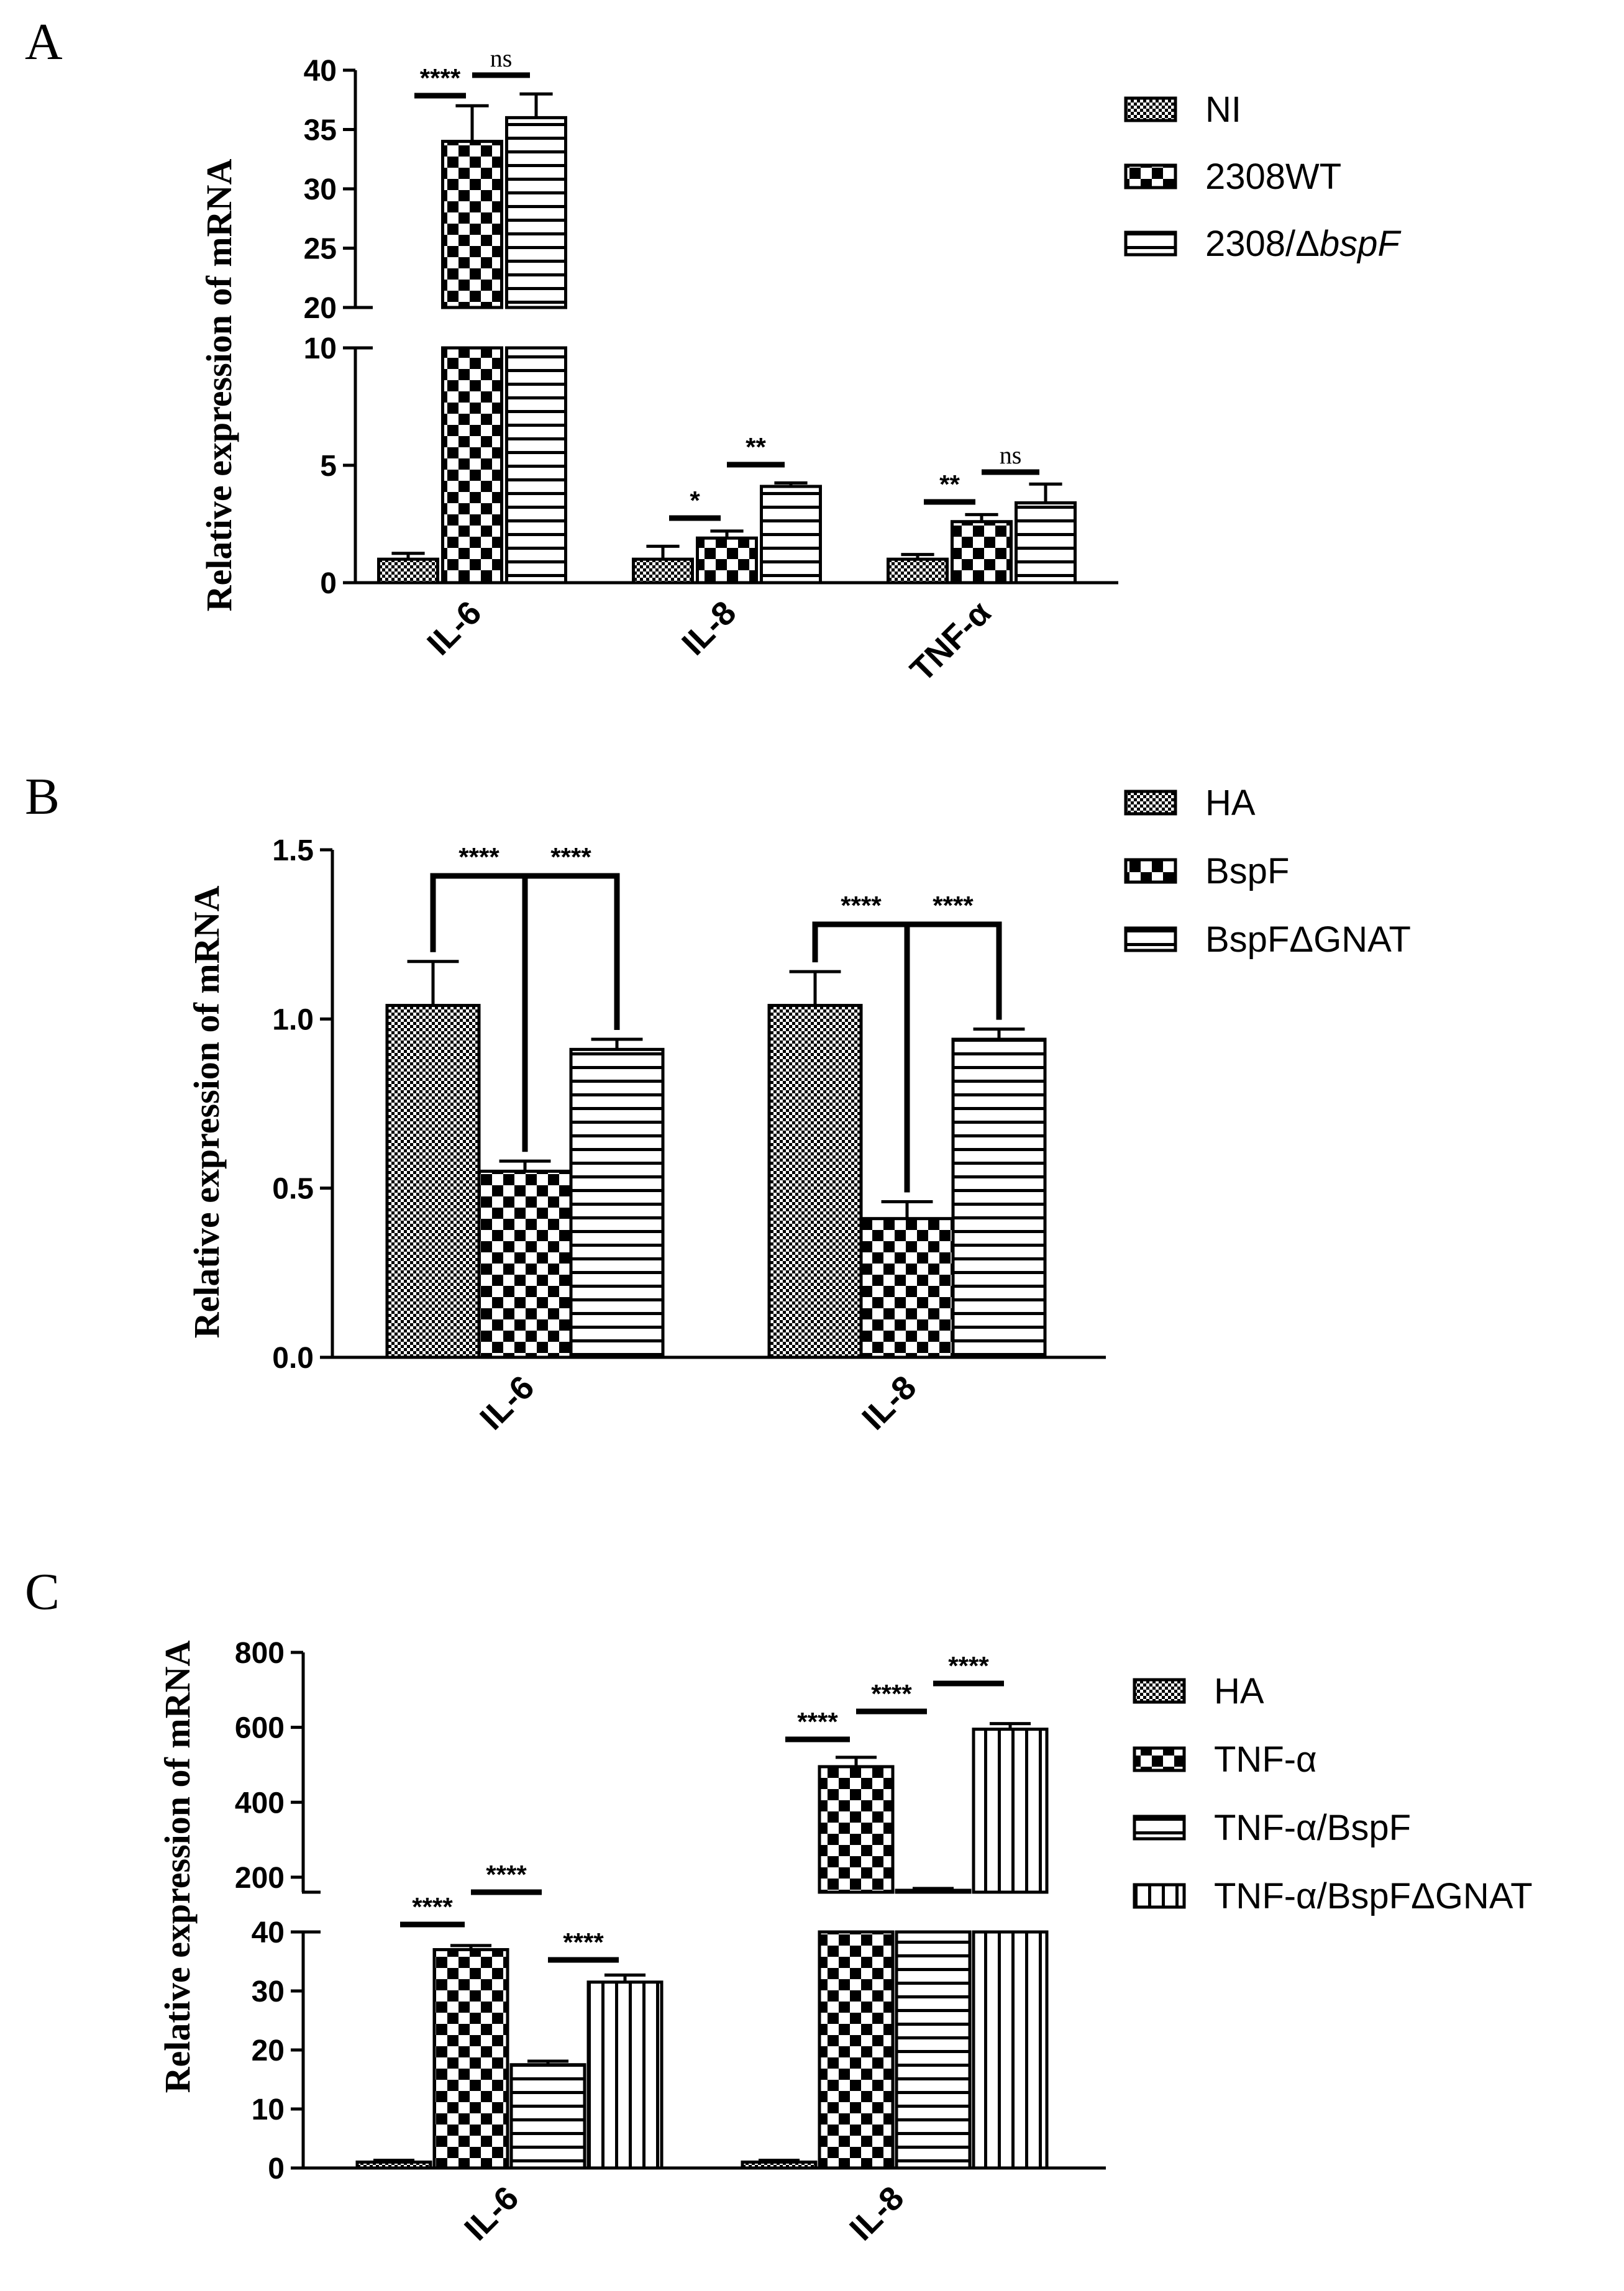  Describe the element at coordinates (1308, 939) in the screenshot. I see `panel-b-legend-label-3: BspFΔGNAT` at that location.